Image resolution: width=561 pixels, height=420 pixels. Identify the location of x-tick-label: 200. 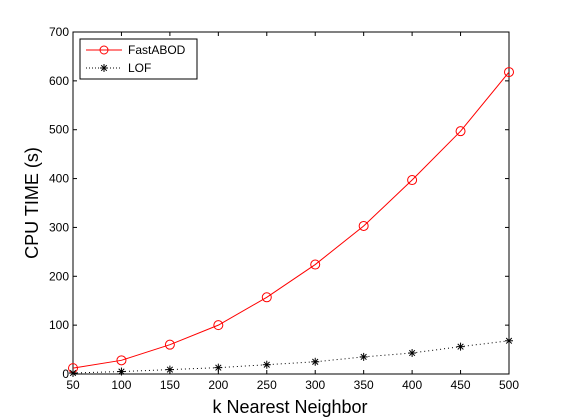
(218, 385).